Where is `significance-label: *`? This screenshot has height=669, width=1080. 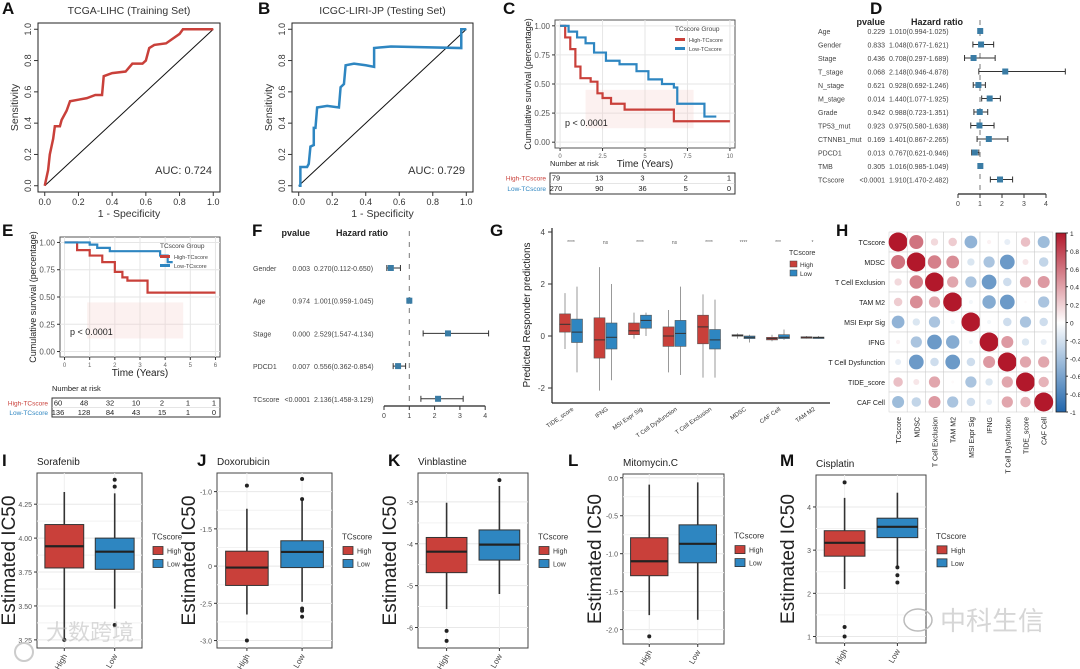
significance-label: * is located at coordinates (813, 243).